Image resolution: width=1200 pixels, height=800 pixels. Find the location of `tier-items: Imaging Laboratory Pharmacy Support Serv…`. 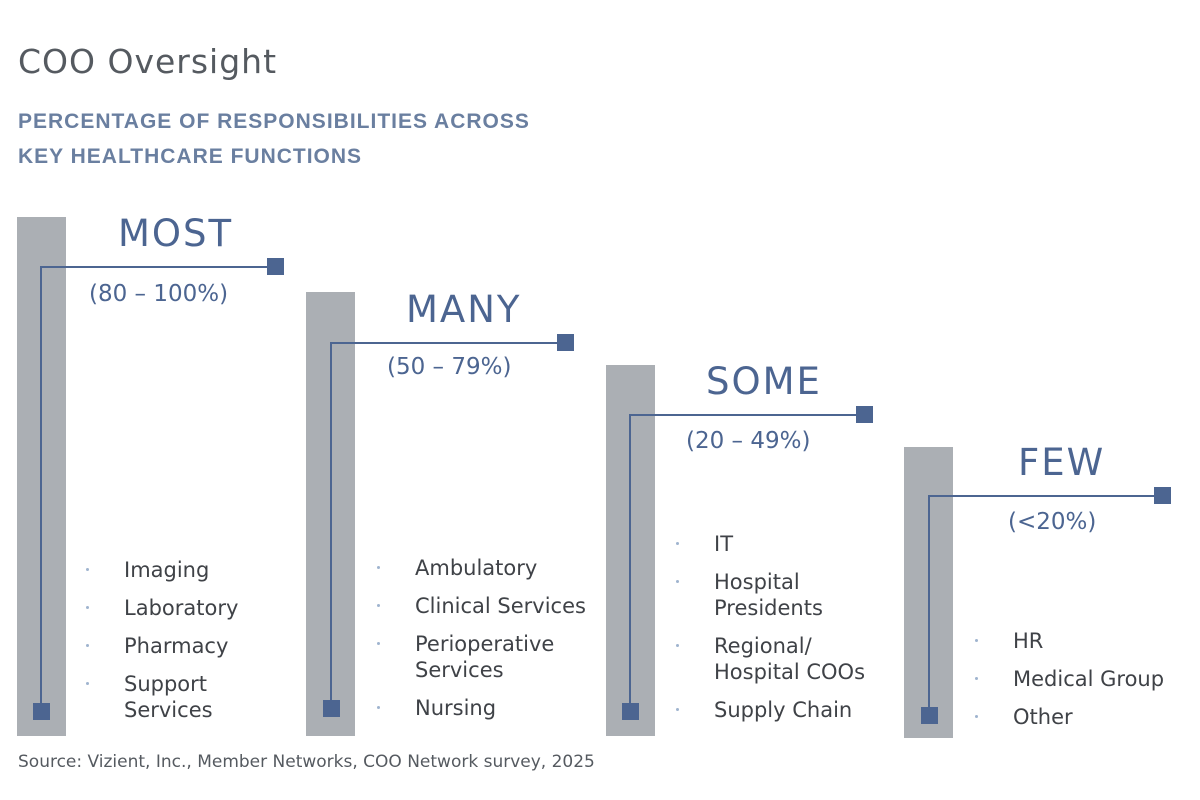

tier-items: Imaging Laboratory Pharmacy Support Serv… is located at coordinates (215, 646).